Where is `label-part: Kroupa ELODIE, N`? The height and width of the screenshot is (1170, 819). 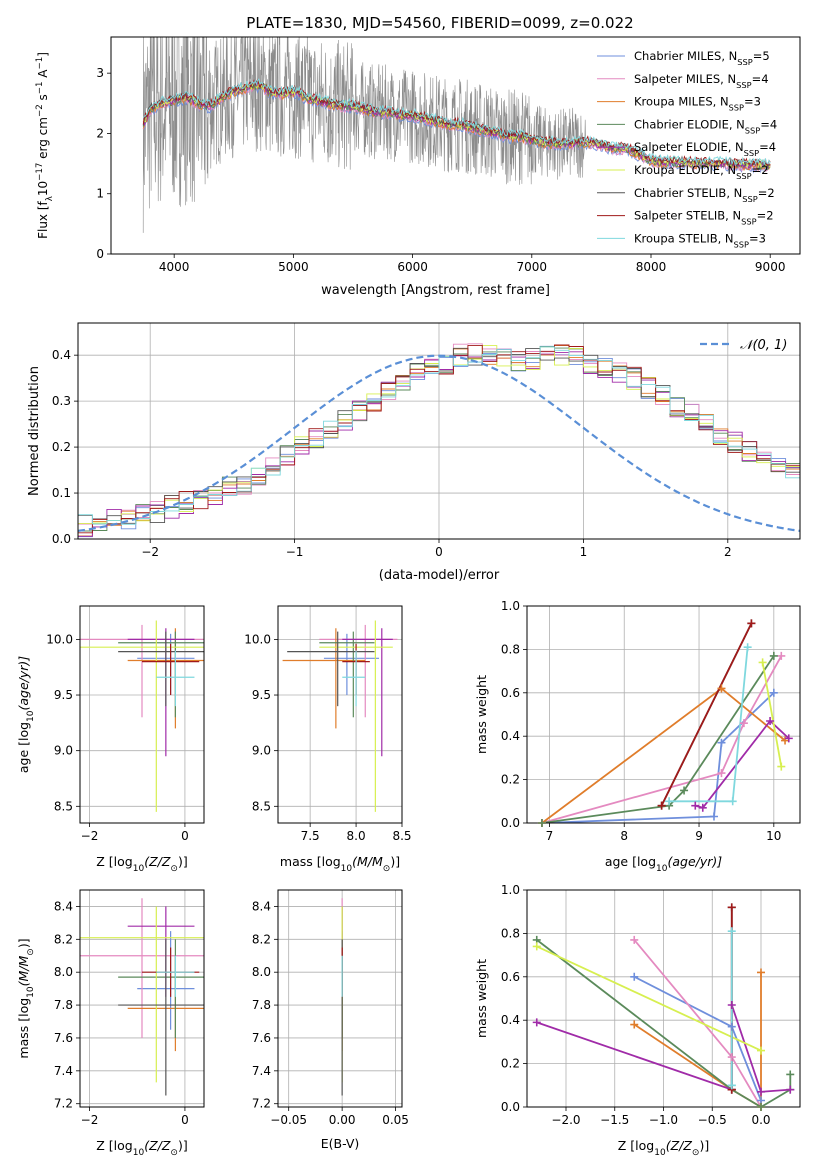 label-part: Kroupa ELODIE, N is located at coordinates (685, 170).